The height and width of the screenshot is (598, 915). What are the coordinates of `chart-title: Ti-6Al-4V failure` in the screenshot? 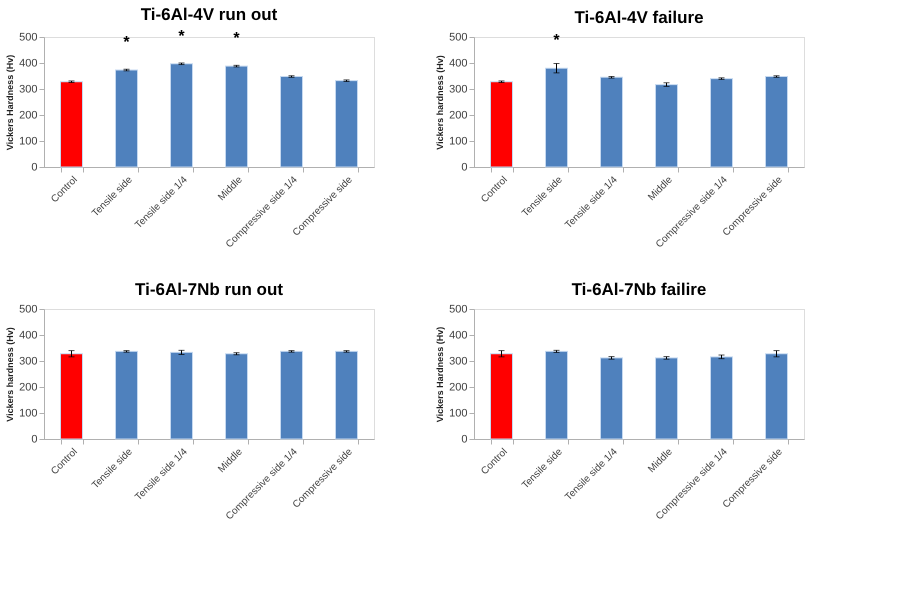 It's located at (639, 17).